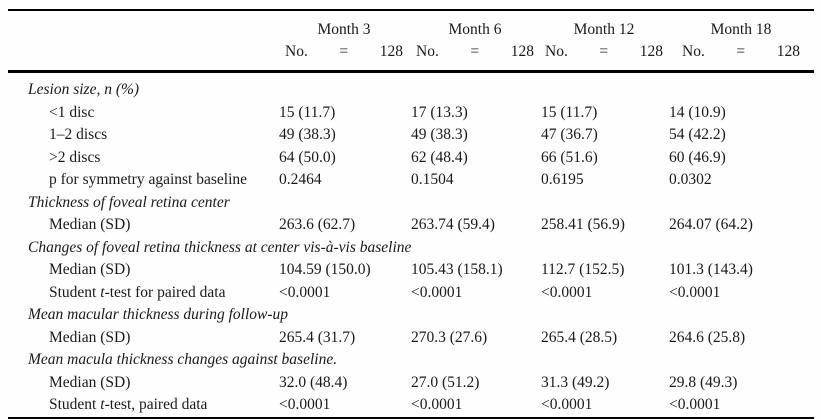 This screenshot has height=419, width=821. Describe the element at coordinates (449, 337) in the screenshot. I see `value-cell: 270.3 (27.6)` at that location.